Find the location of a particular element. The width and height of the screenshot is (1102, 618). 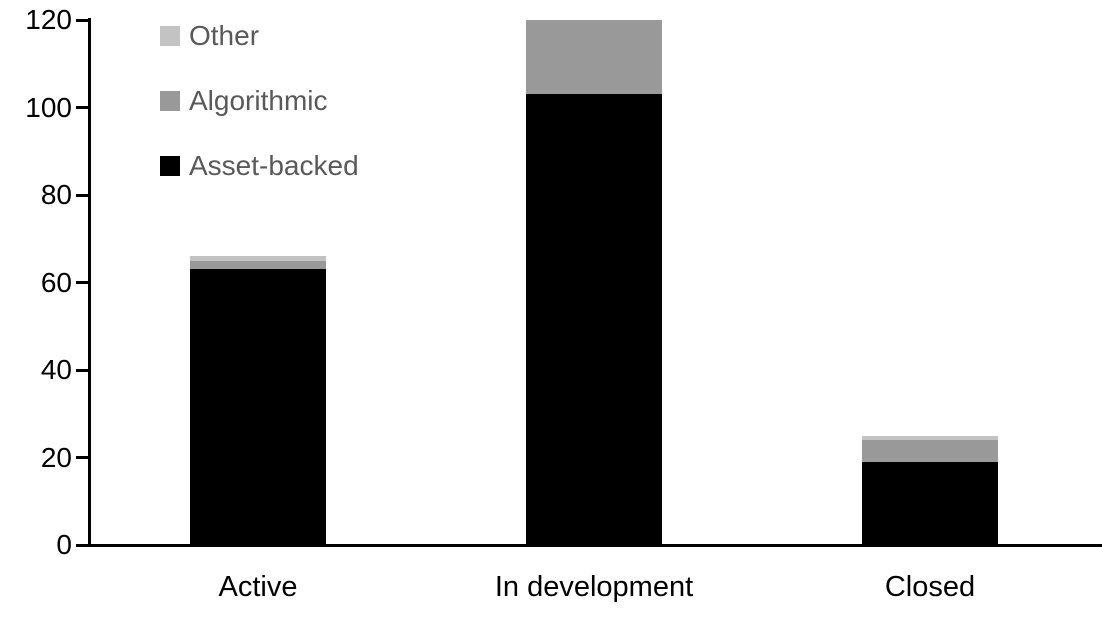

bar-in-development is located at coordinates (594, 282).